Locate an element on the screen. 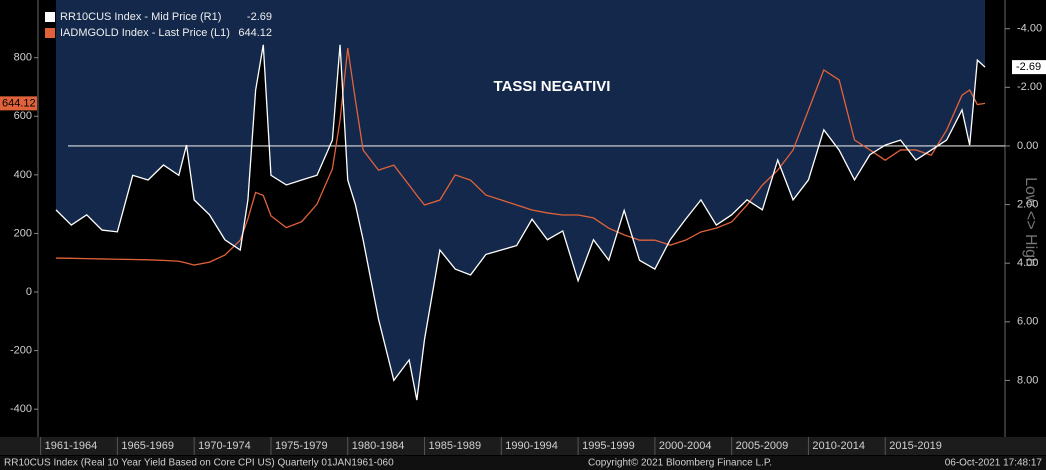  x-tick-label: 1965-1969 is located at coordinates (147, 446).